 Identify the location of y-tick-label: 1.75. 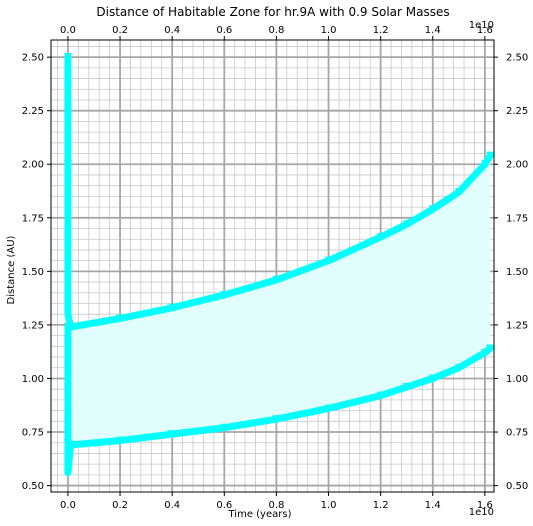
(33, 218).